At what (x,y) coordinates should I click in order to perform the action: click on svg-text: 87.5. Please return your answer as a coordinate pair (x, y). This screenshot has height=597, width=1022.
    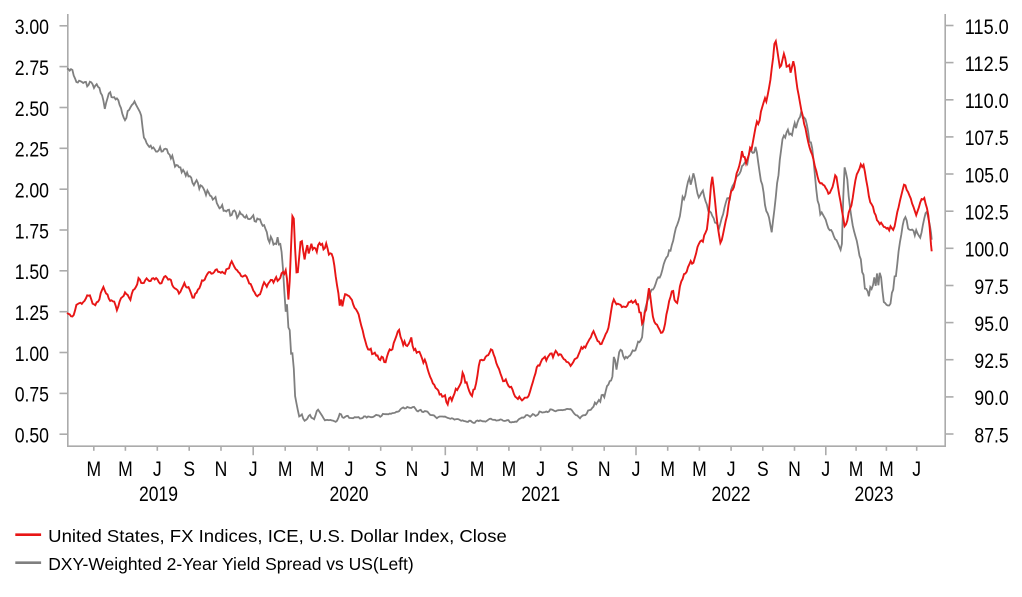
    Looking at the image, I should click on (991, 435).